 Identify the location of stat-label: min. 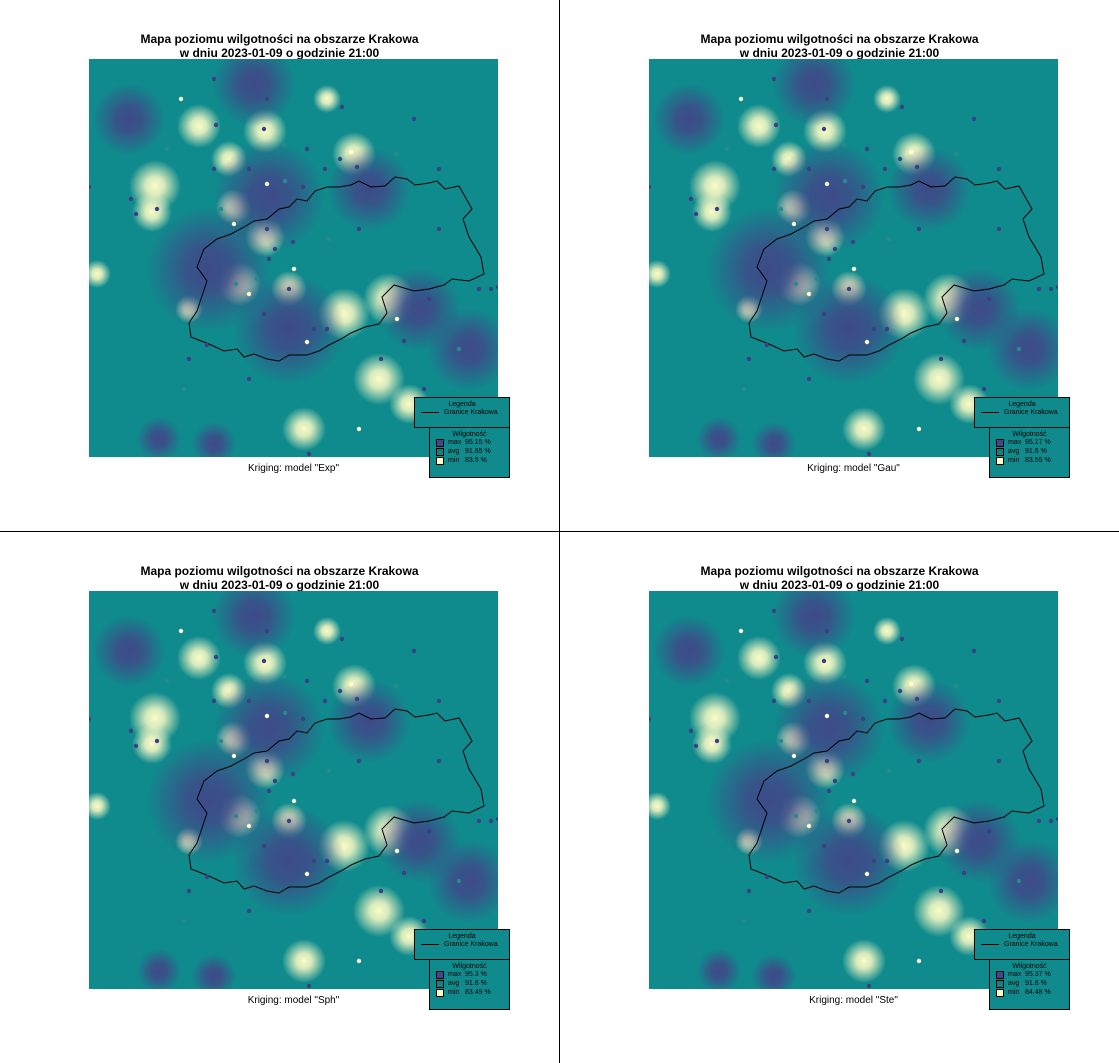
(454, 992).